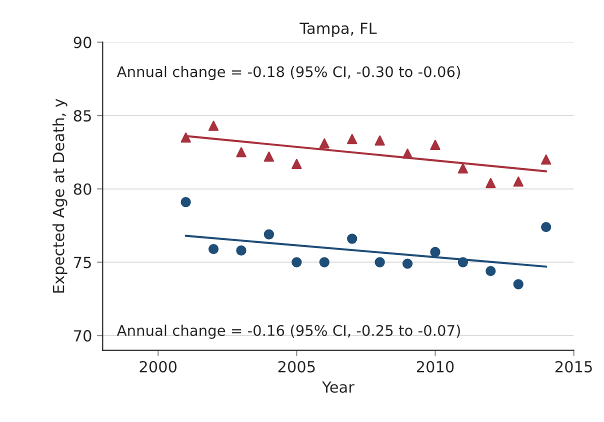 This screenshot has width=604, height=422. I want to click on y-axis-title: Expected Age at Death, y, so click(60, 195).